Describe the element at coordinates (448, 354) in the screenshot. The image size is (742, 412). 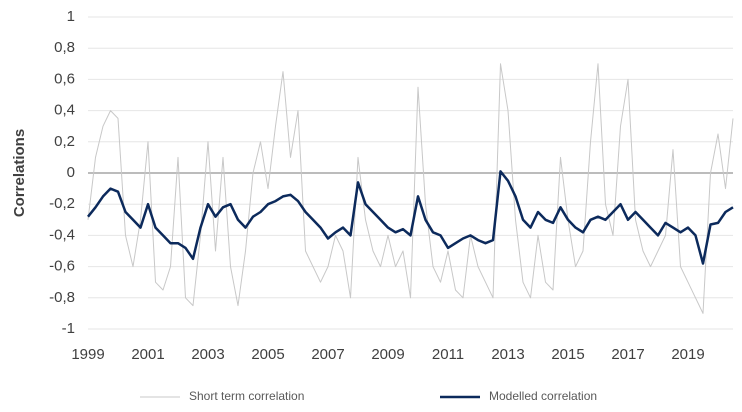
I see `x-tick-label: 2011` at that location.